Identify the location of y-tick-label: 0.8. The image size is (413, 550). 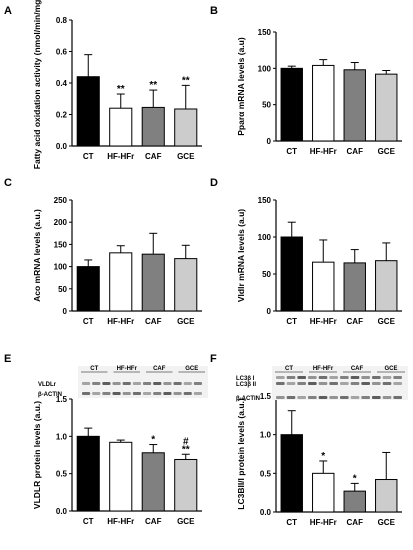
(62, 20).